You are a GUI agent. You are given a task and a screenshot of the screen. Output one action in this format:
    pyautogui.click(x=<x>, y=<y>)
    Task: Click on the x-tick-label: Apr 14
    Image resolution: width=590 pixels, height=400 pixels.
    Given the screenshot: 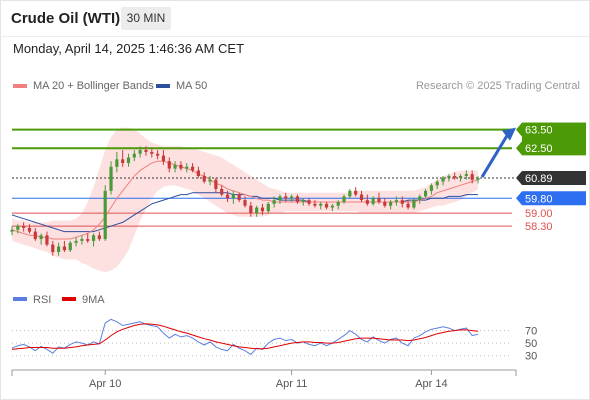 What is the action you would take?
    pyautogui.click(x=431, y=384)
    